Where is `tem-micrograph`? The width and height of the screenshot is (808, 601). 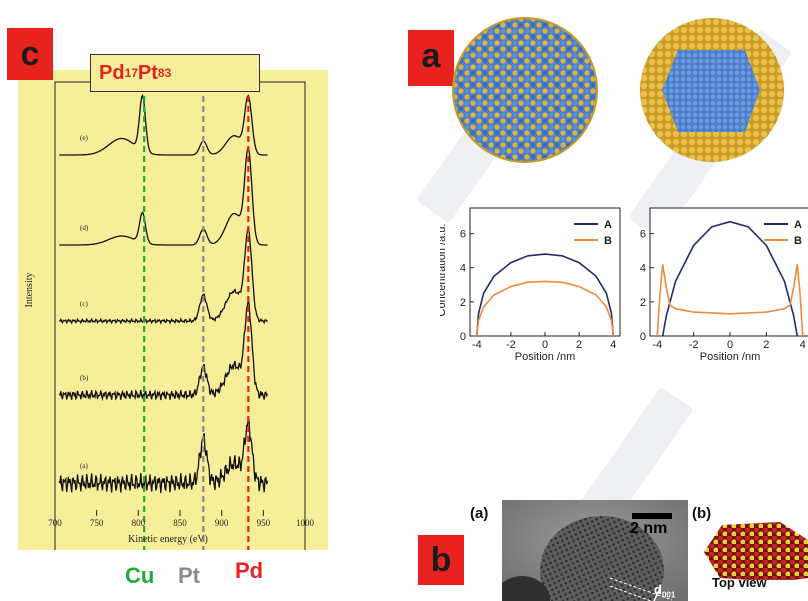 tem-micrograph is located at coordinates (595, 550).